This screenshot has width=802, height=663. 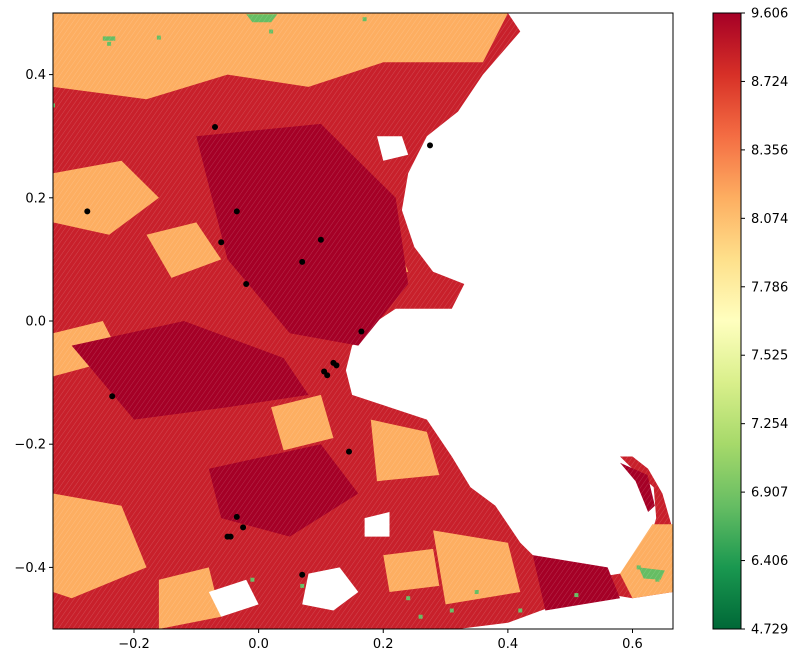 I want to click on colorbar-tick-label-2: 8.356, so click(x=769, y=150).